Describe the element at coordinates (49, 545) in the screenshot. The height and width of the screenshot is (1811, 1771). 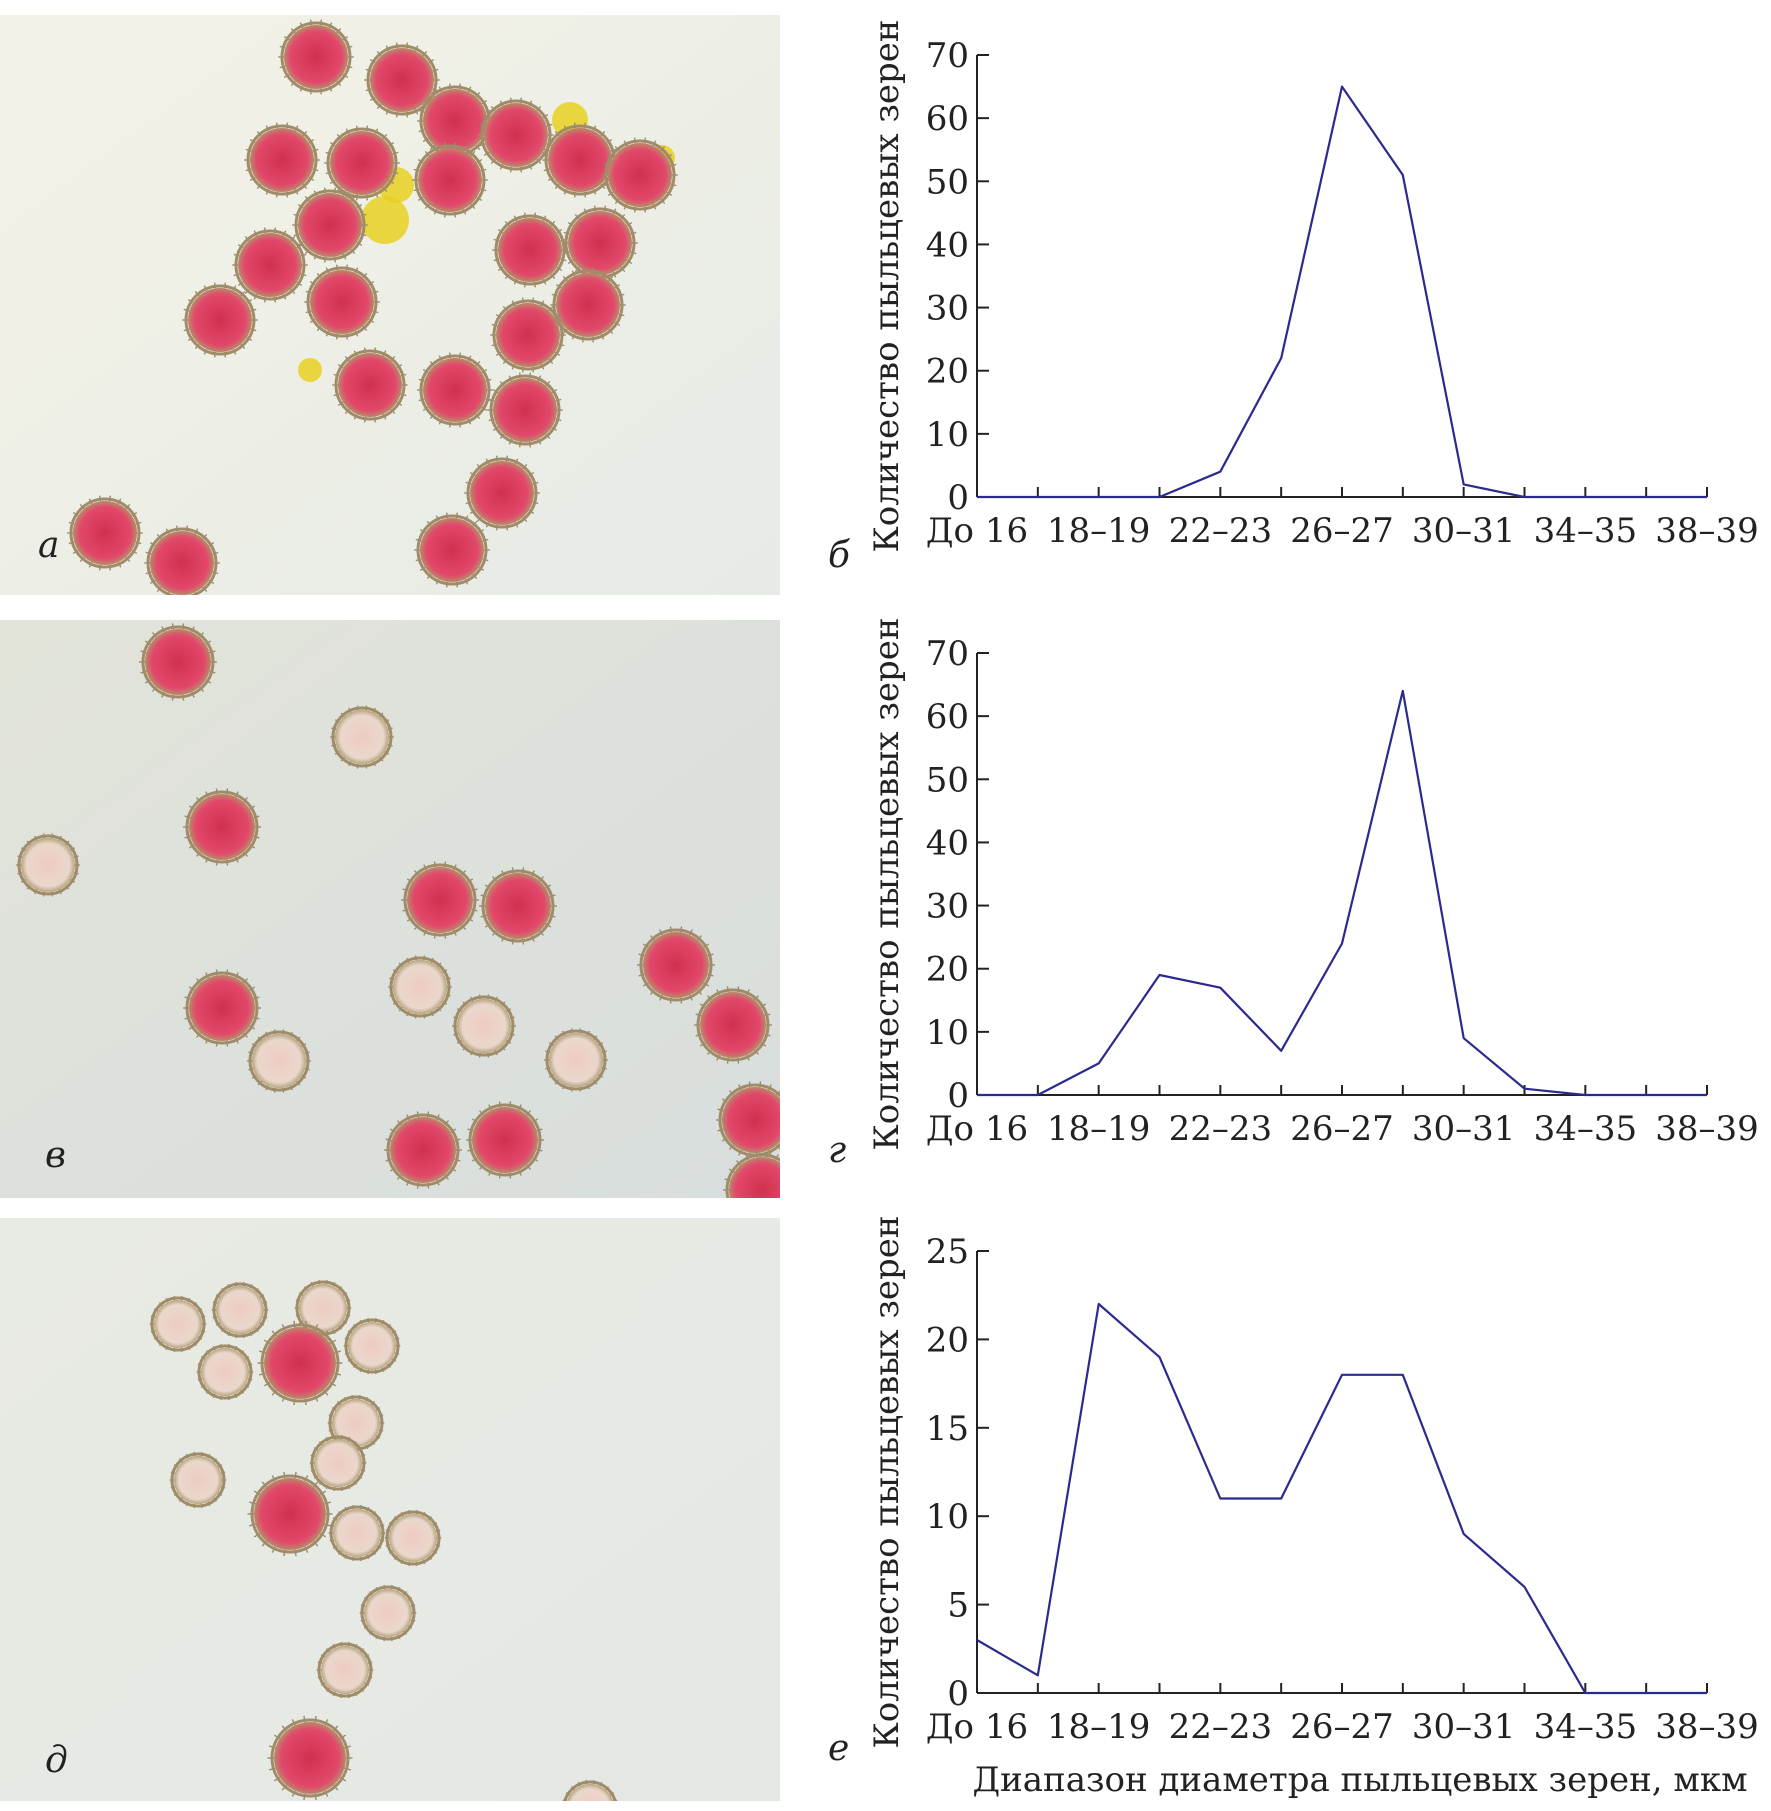
I see `panel-label-a: а` at that location.